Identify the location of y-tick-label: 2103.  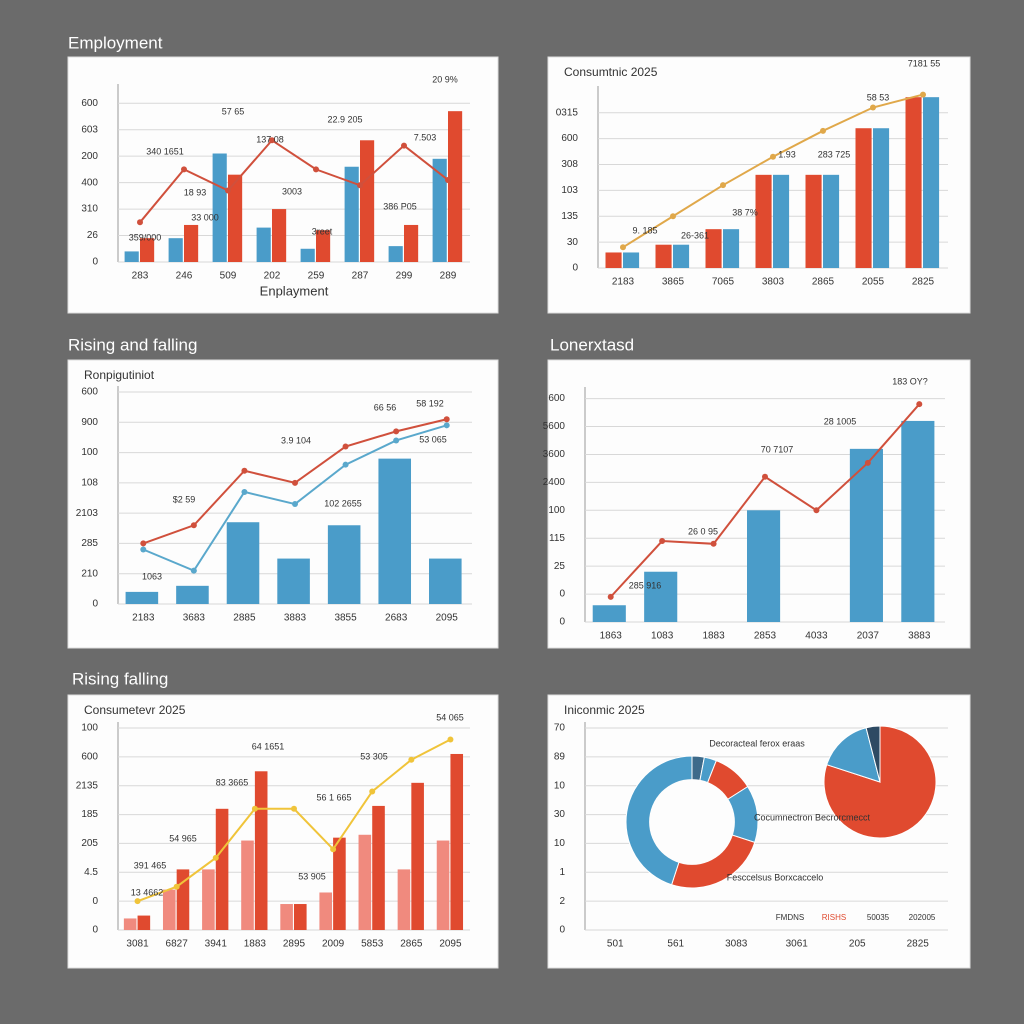
(87, 513).